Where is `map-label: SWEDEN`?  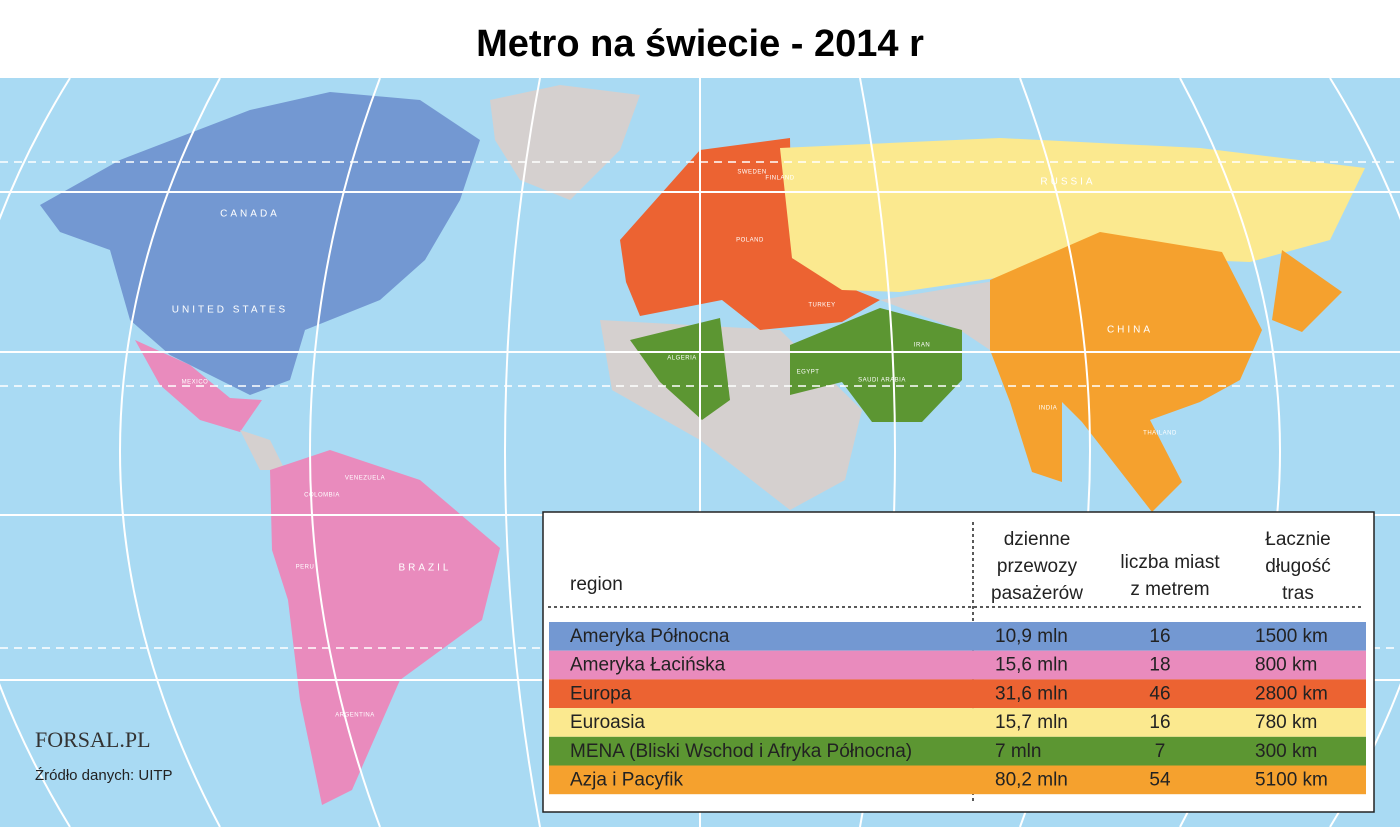
map-label: SWEDEN is located at coordinates (751, 173).